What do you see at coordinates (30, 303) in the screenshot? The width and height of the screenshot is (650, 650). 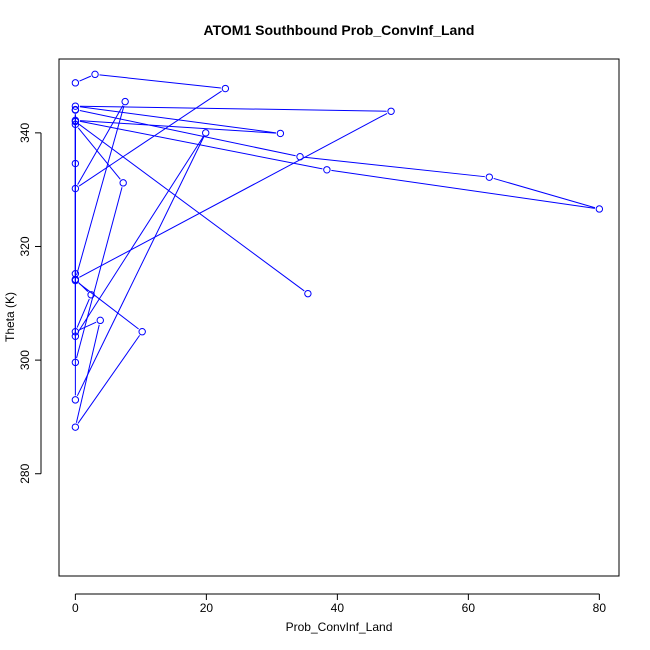 I see `y-axis: 280 300 320 340` at bounding box center [30, 303].